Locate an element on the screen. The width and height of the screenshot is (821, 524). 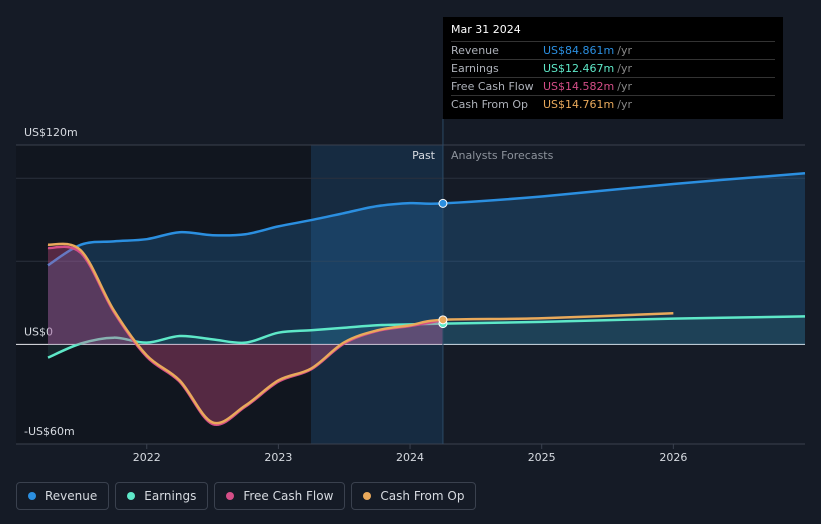
legend-item: Earnings is located at coordinates (162, 496).